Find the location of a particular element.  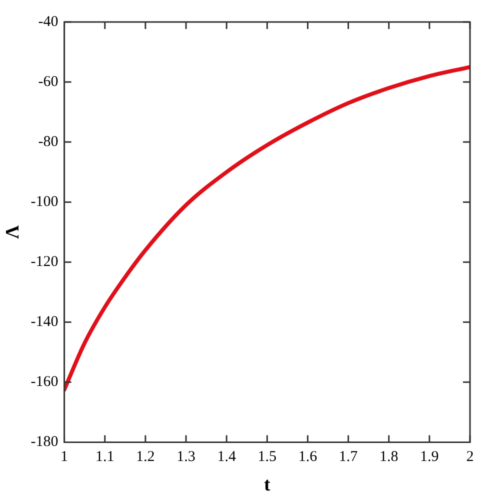

x-tick-label: 1 is located at coordinates (64, 457).